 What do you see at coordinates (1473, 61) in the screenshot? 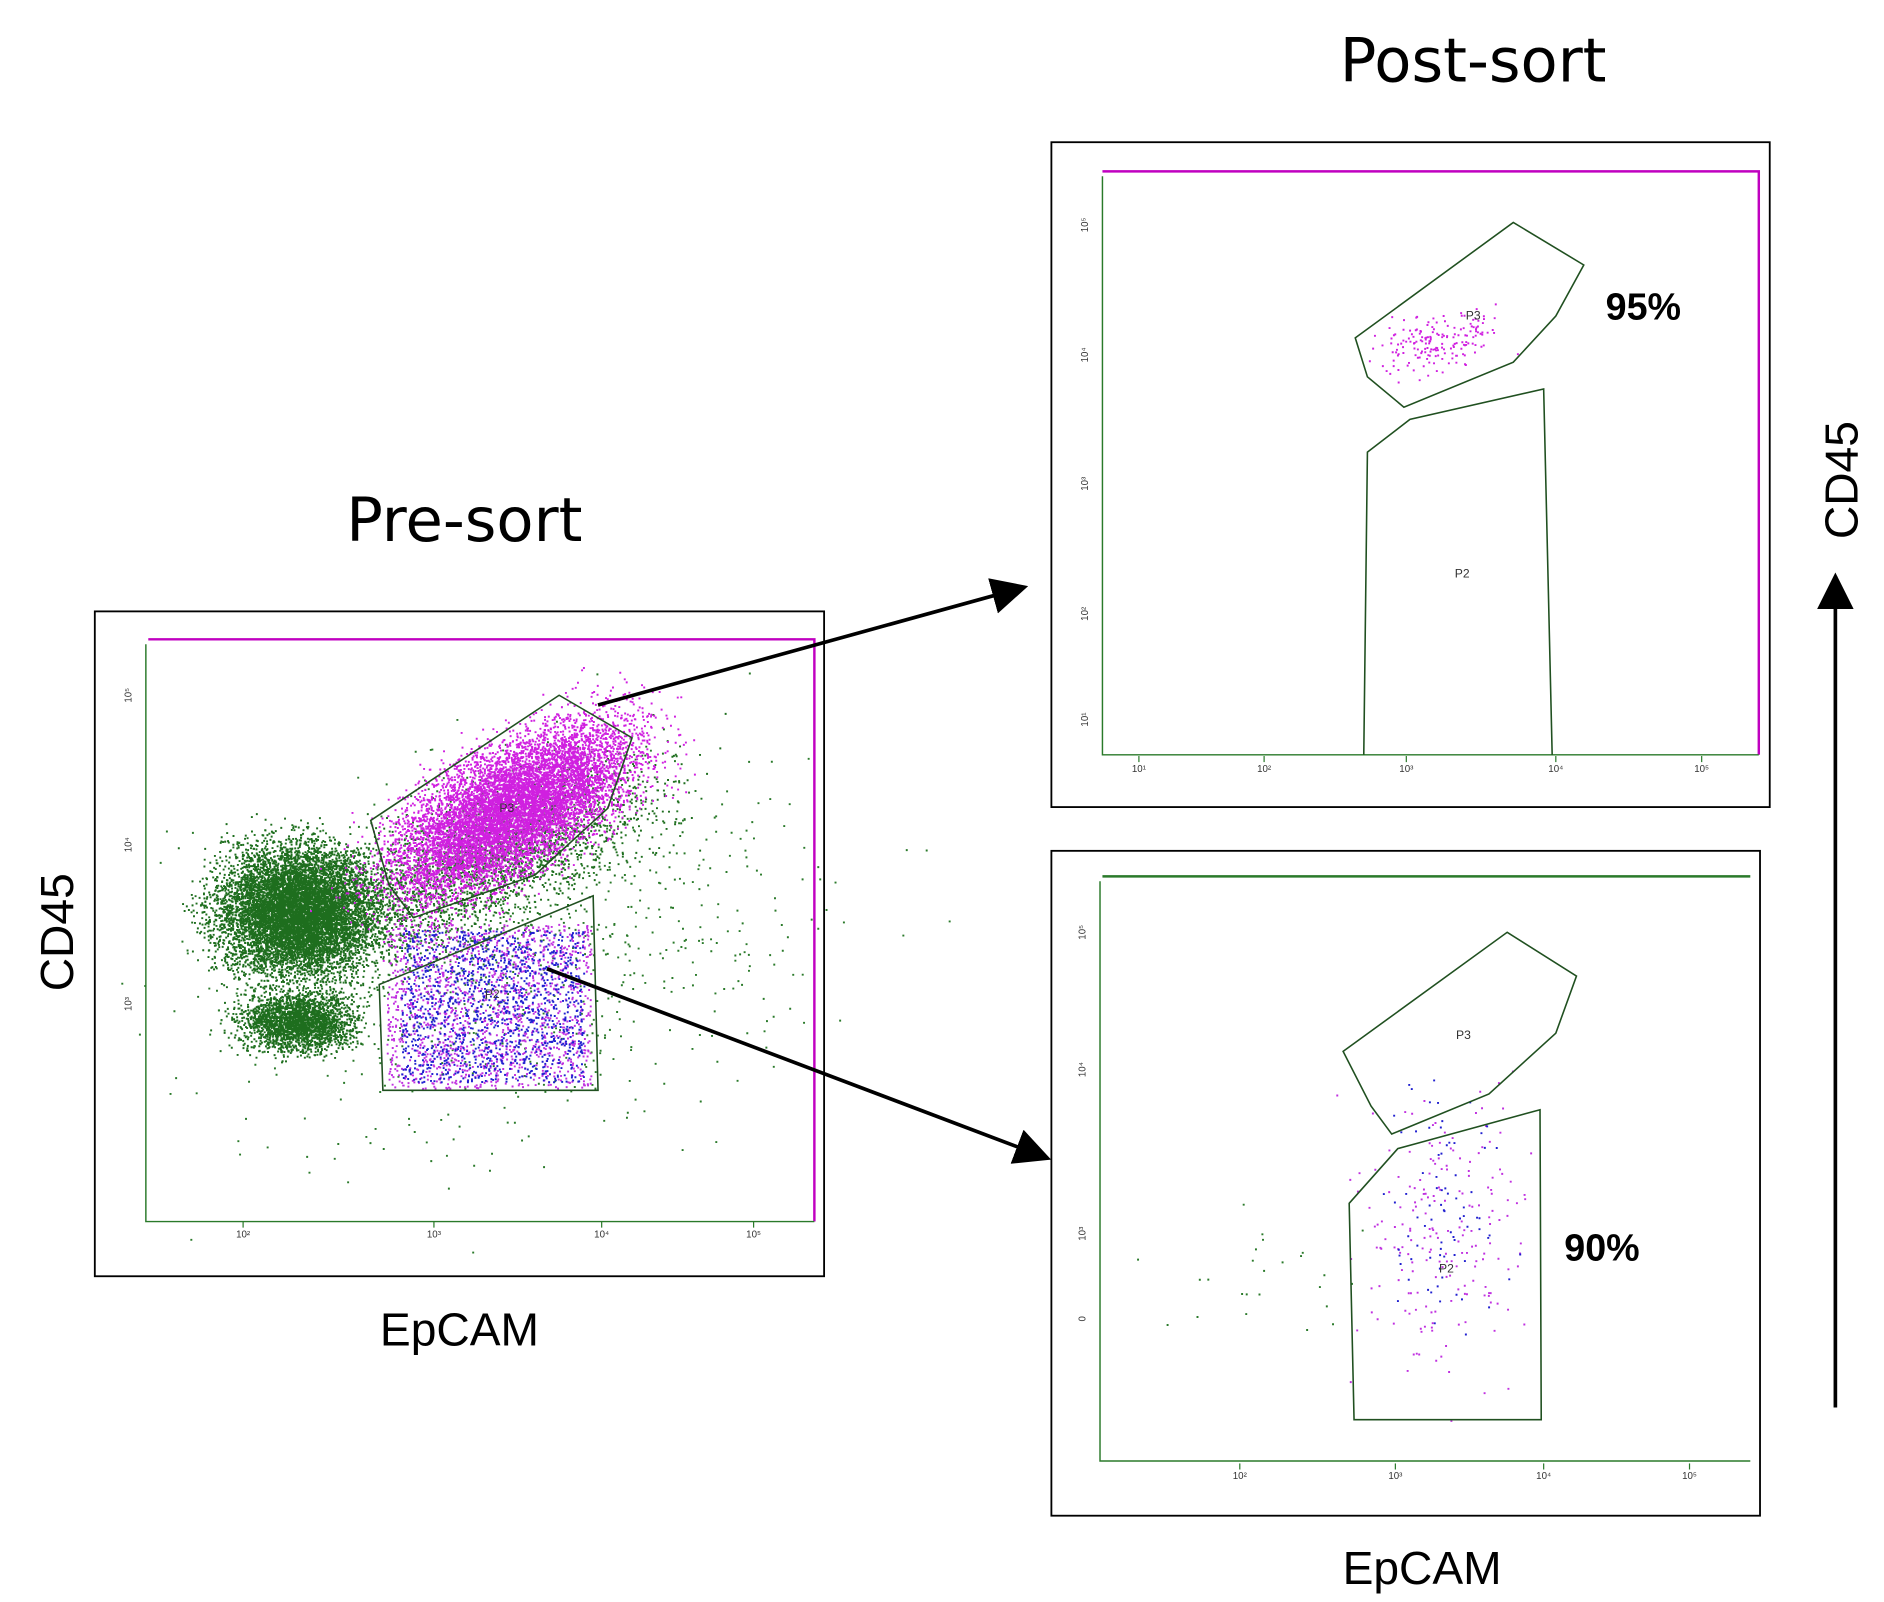
I see `title: Post-sort` at bounding box center [1473, 61].